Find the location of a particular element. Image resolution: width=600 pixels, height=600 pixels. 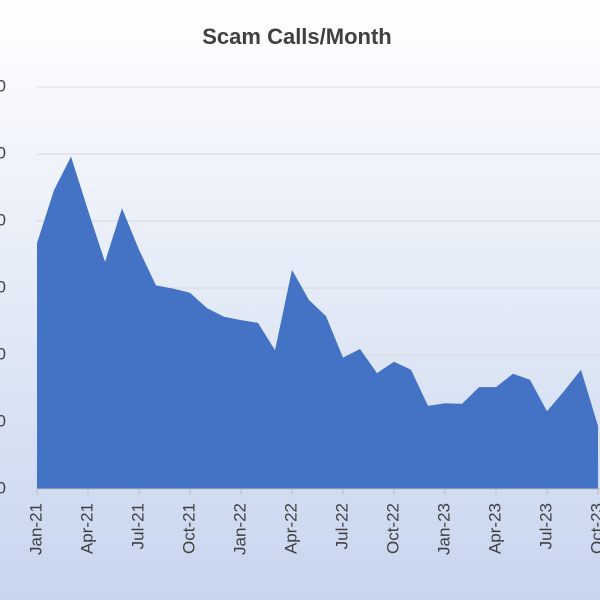

x-tick-label: Jan-23 is located at coordinates (443, 529).